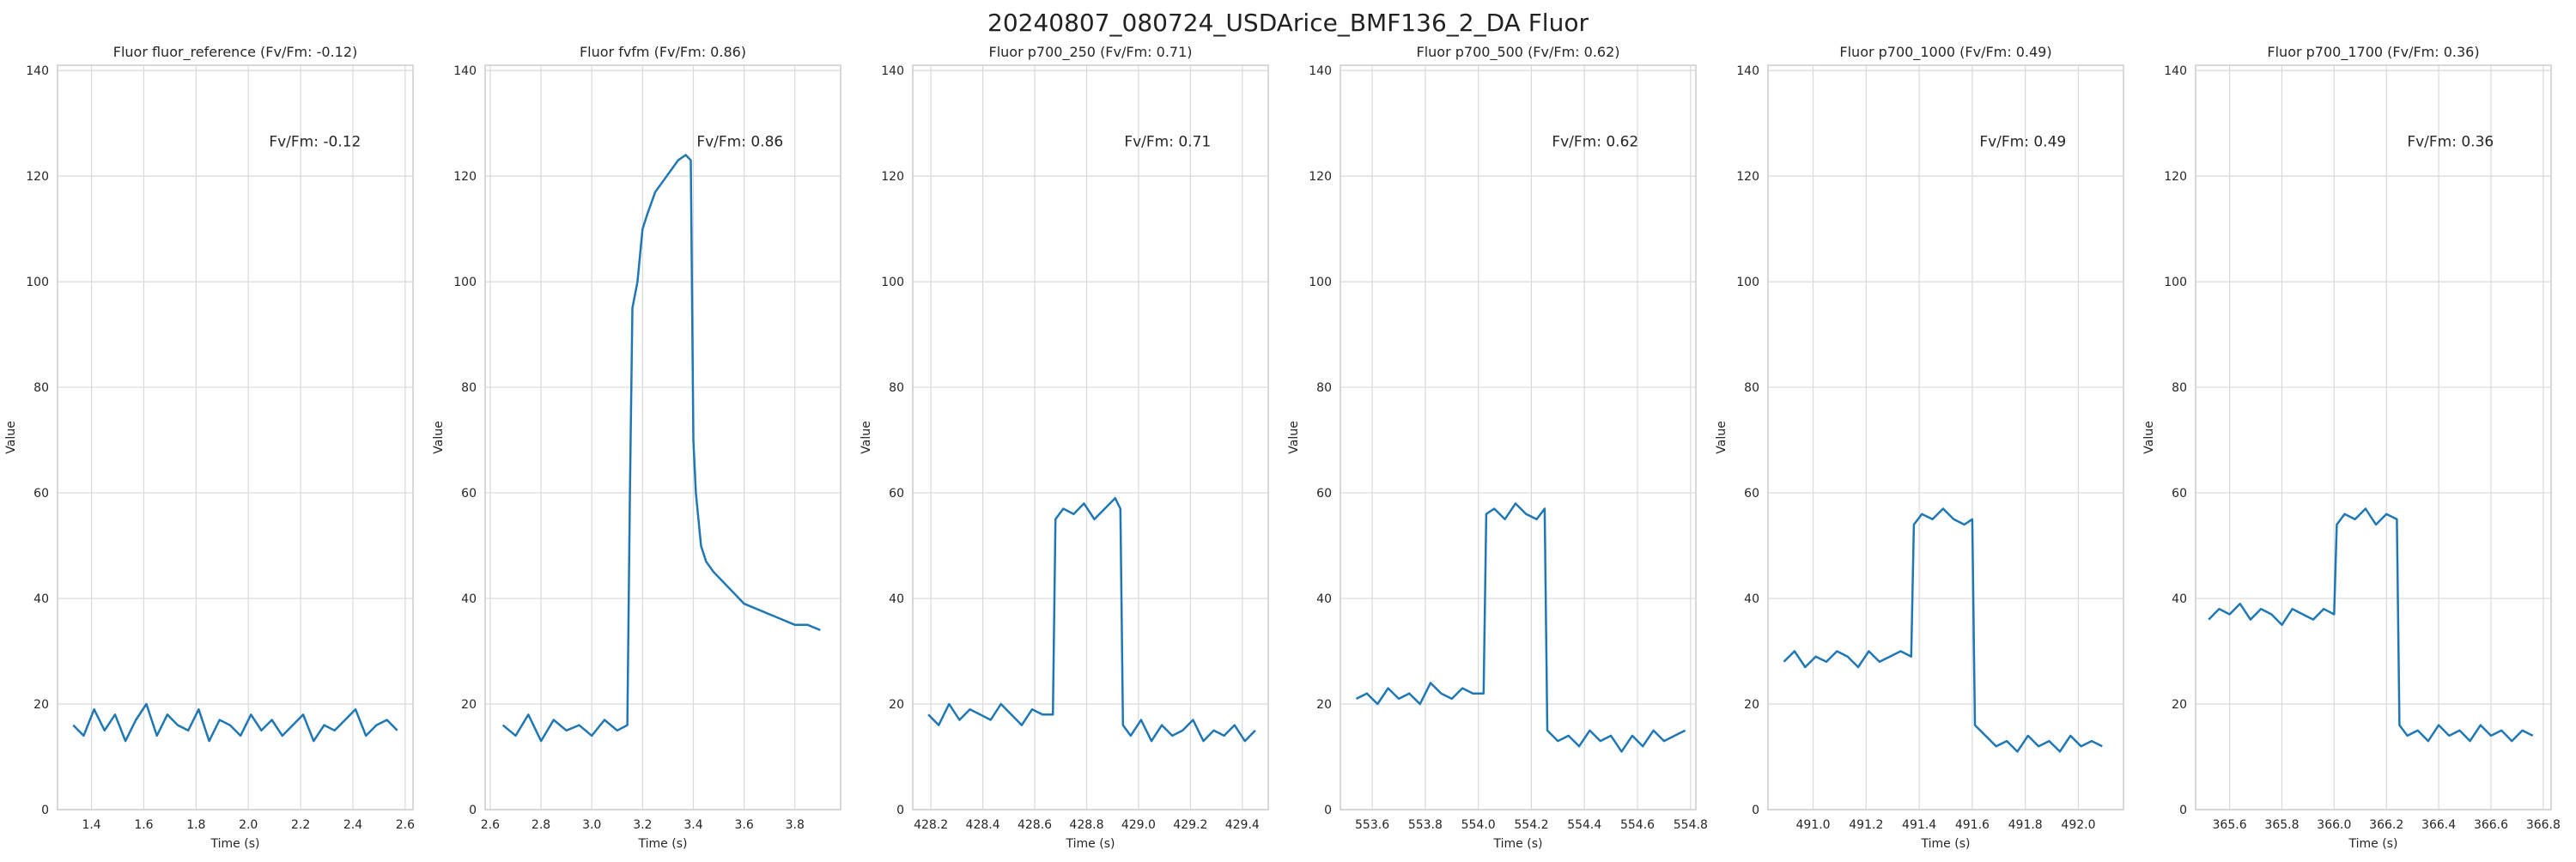 This screenshot has width=2576, height=862. I want to click on x-tick-label: 365.8, so click(2281, 825).